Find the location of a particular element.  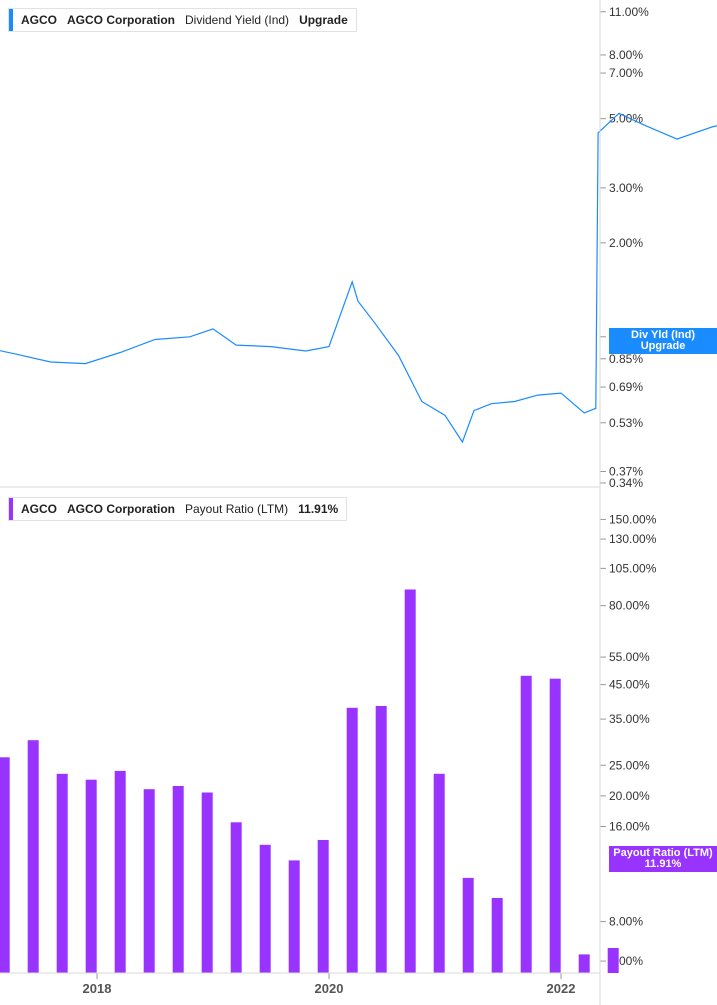

flag-line1: Payout Ratio (LTM) is located at coordinates (663, 853).